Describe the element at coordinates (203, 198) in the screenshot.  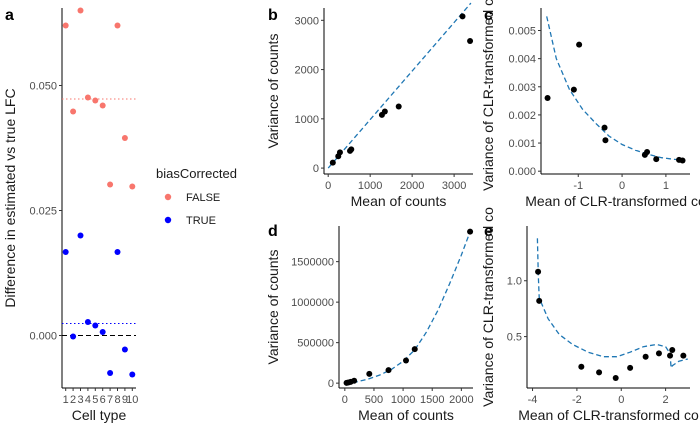
I see `legend-label-false: FALSE` at that location.